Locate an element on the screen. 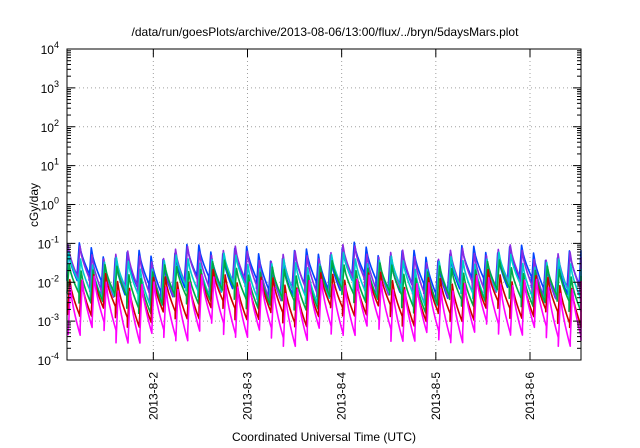 The height and width of the screenshot is (448, 640). x-tick-label: 2013-8-5 is located at coordinates (436, 396).